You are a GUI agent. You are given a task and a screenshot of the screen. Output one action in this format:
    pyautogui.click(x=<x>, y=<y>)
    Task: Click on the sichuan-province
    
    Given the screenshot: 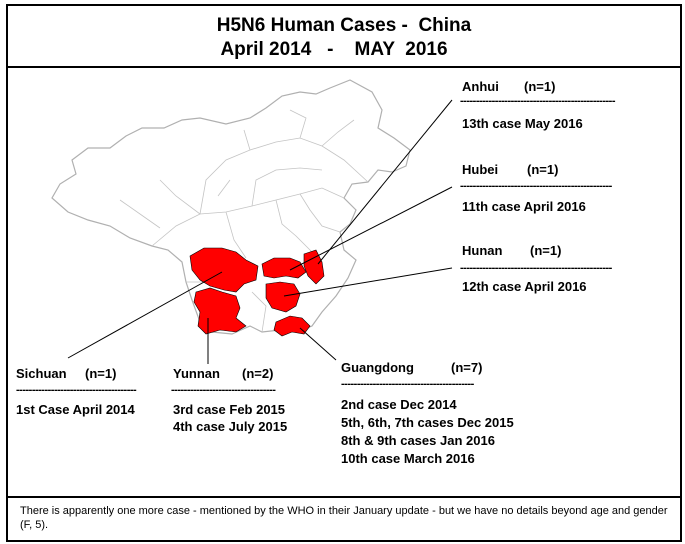 What is the action you would take?
    pyautogui.click(x=224, y=270)
    